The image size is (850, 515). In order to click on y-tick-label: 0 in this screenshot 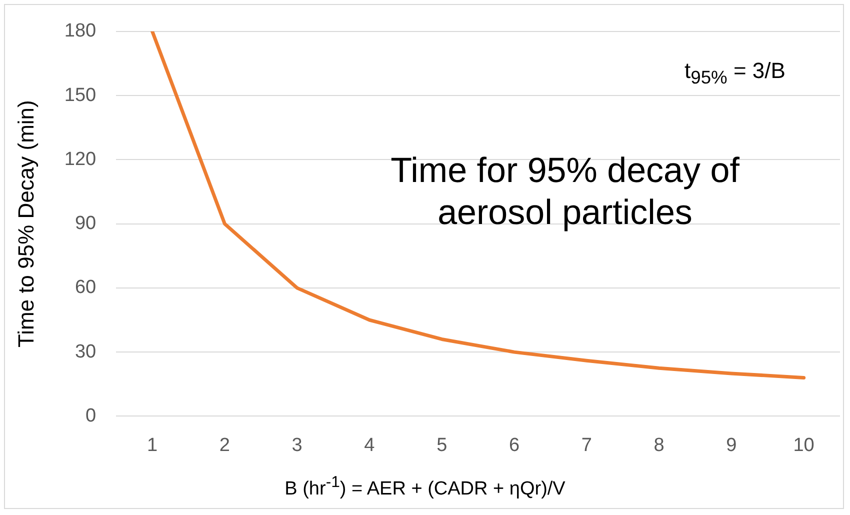, I will do `click(91, 415)`.